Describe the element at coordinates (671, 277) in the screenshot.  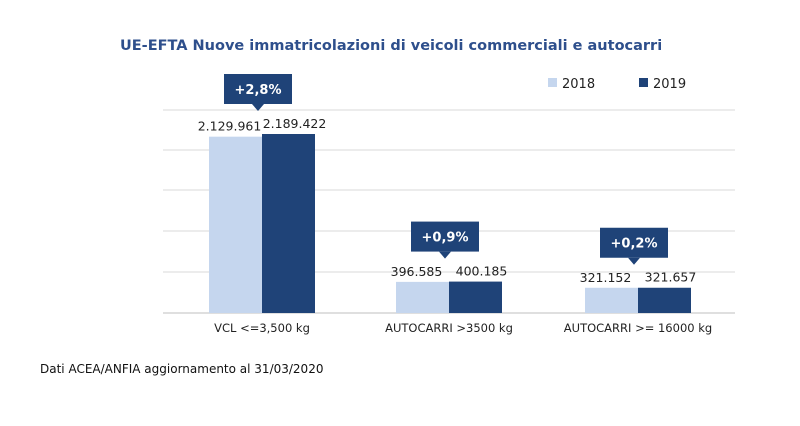
I see `data-label: 321.657` at that location.